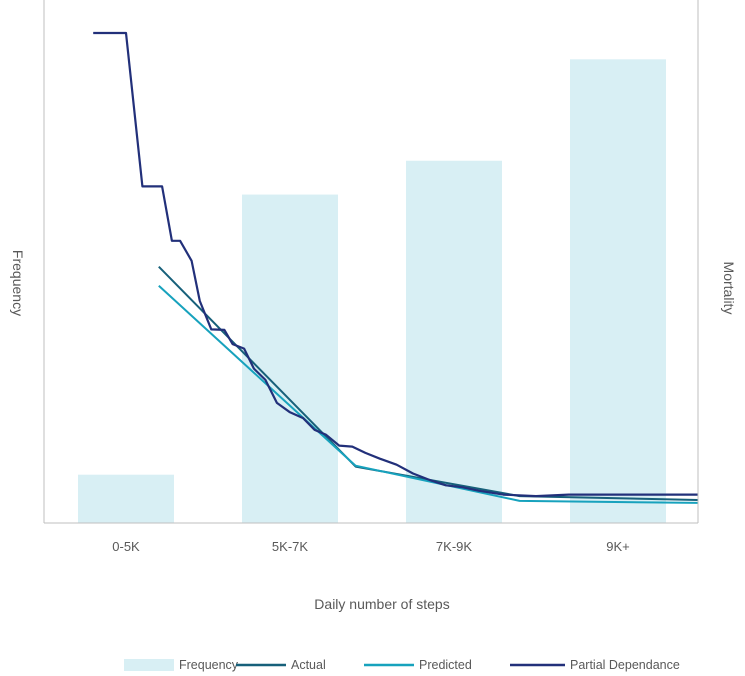 The image size is (745, 676). I want to click on legend-item-partial-dependance: Partial Dependance, so click(595, 665).